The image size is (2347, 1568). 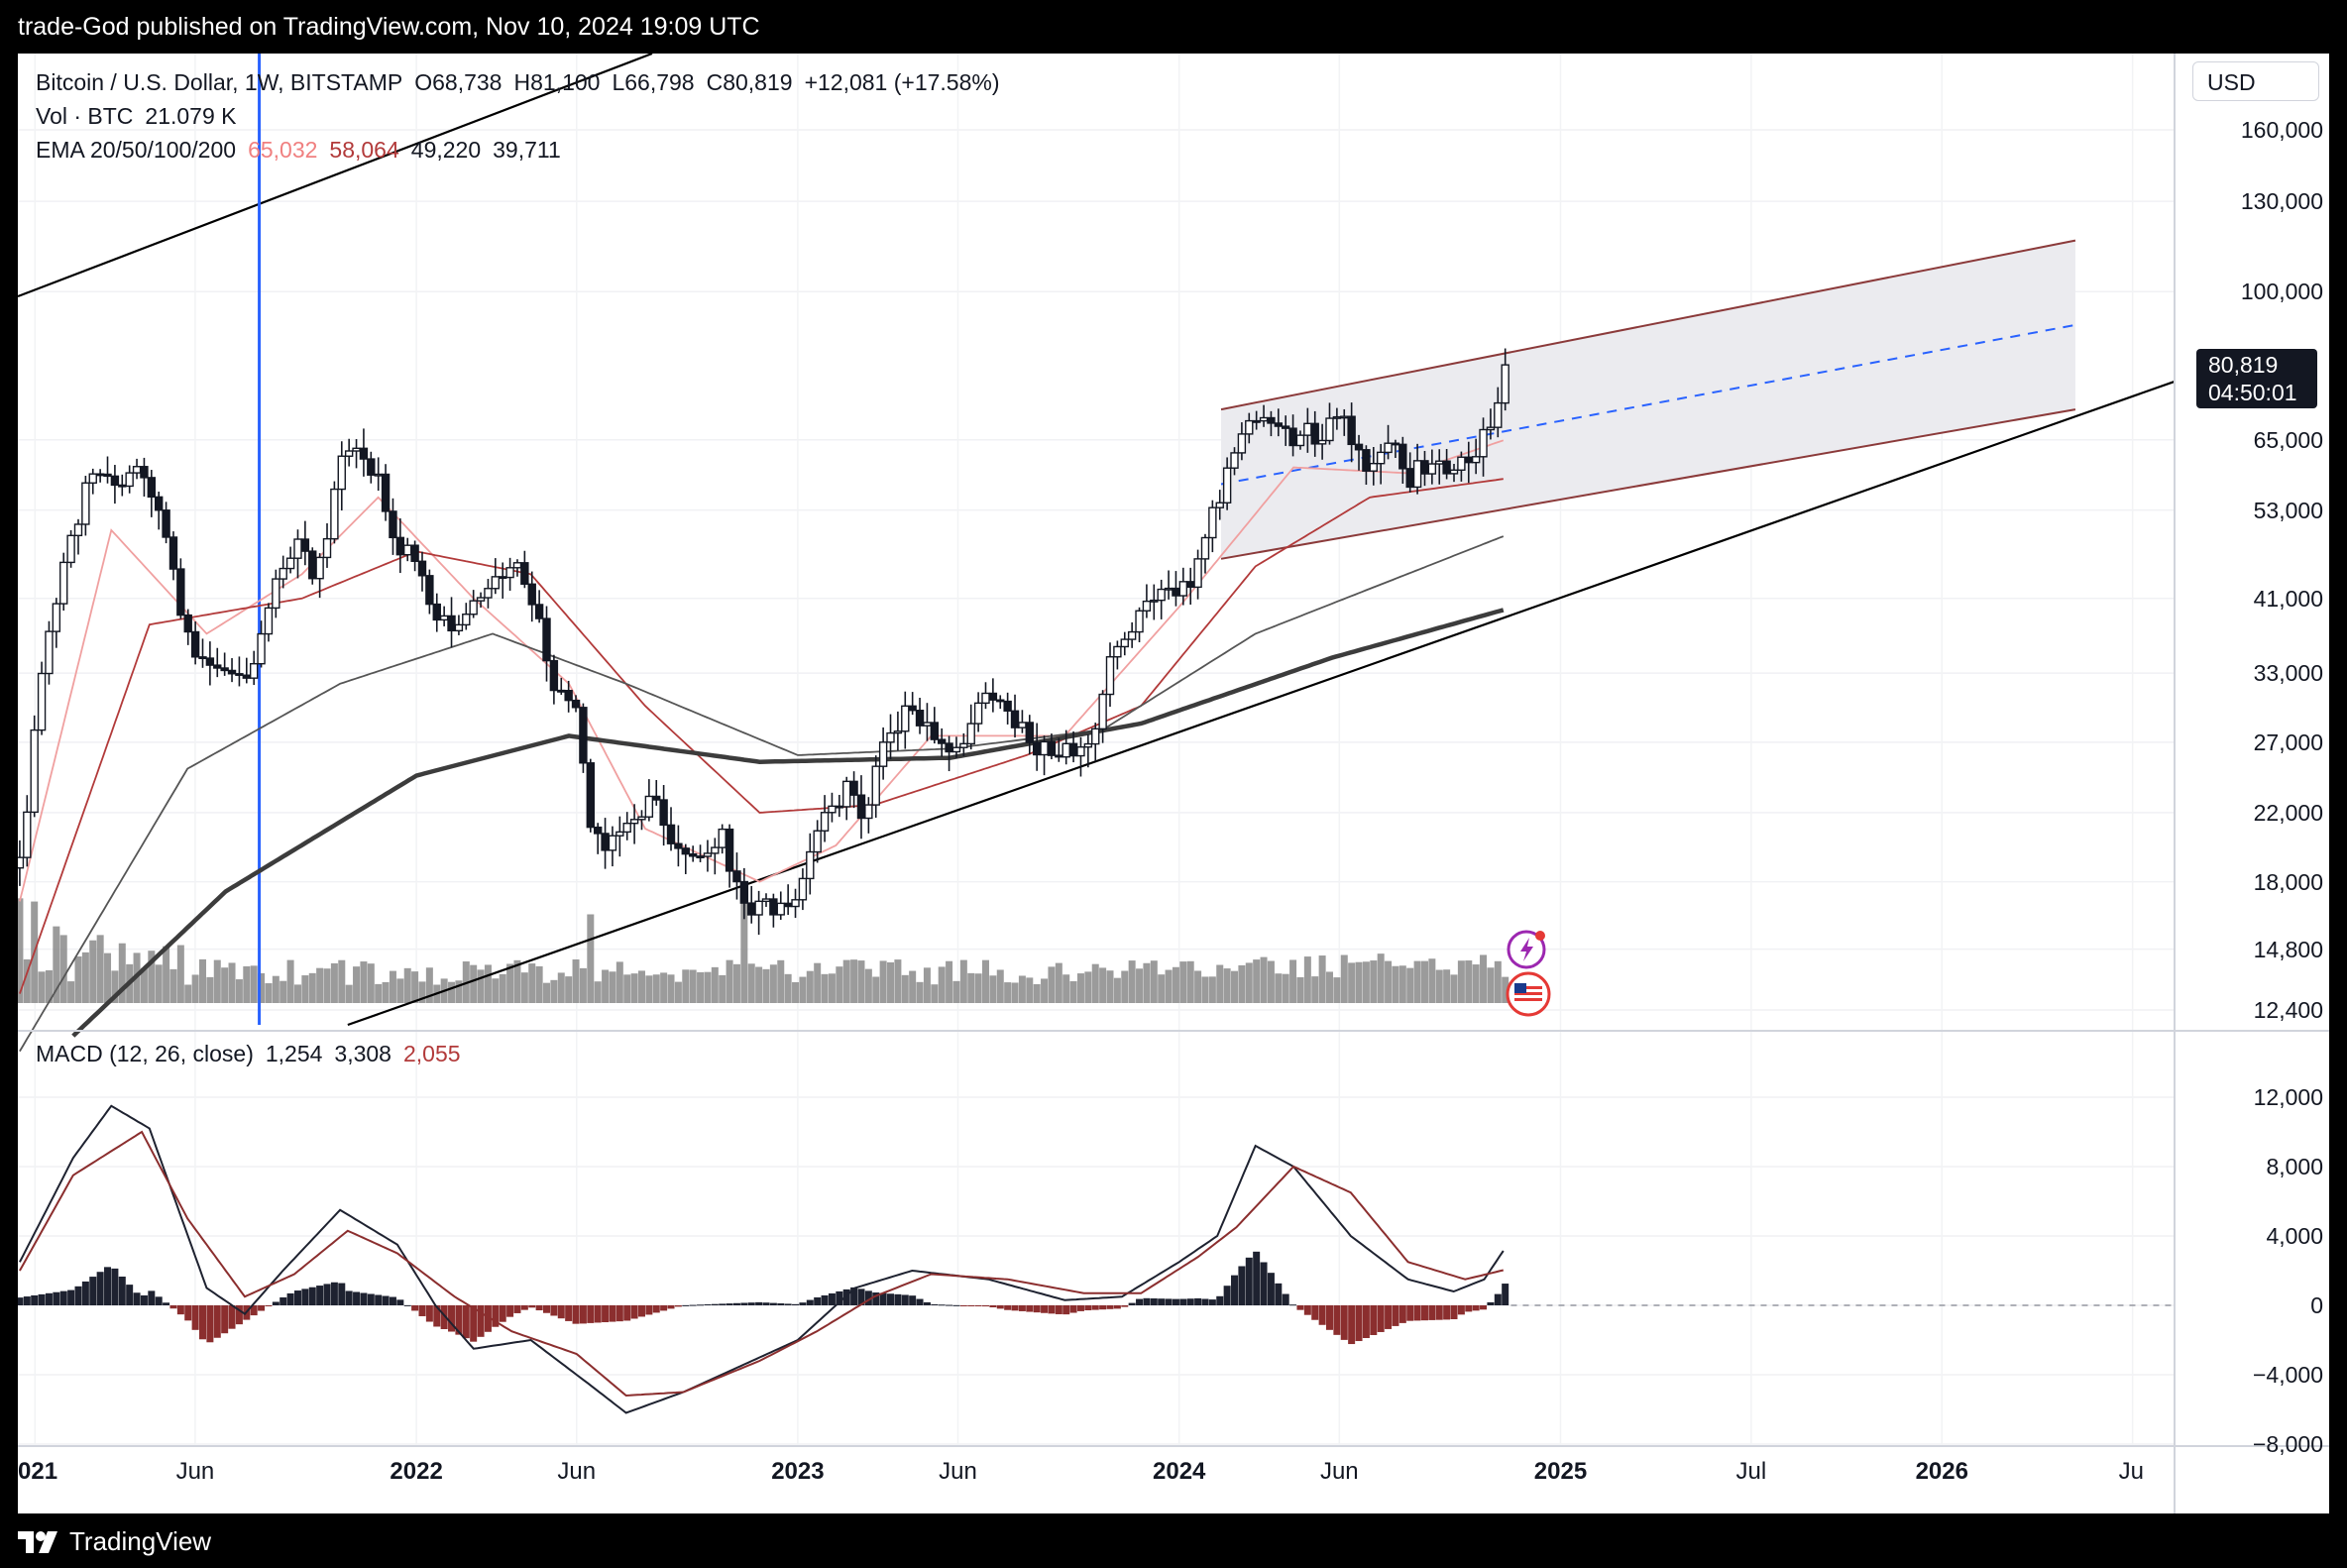 I want to click on us-flag-icon, so click(x=1528, y=994).